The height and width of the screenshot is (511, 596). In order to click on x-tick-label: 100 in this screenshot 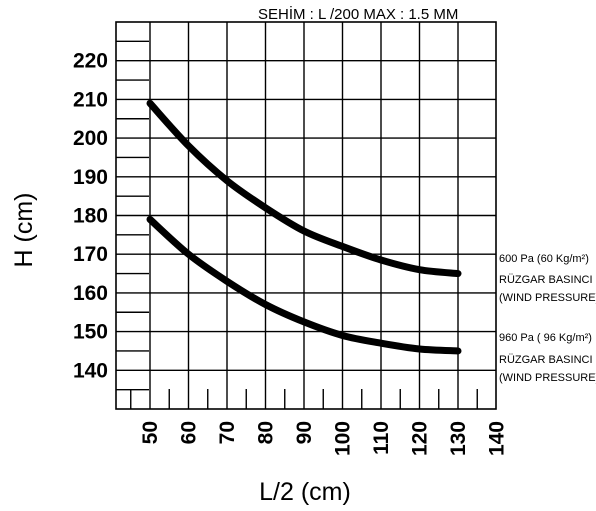, I will do `click(343, 438)`.